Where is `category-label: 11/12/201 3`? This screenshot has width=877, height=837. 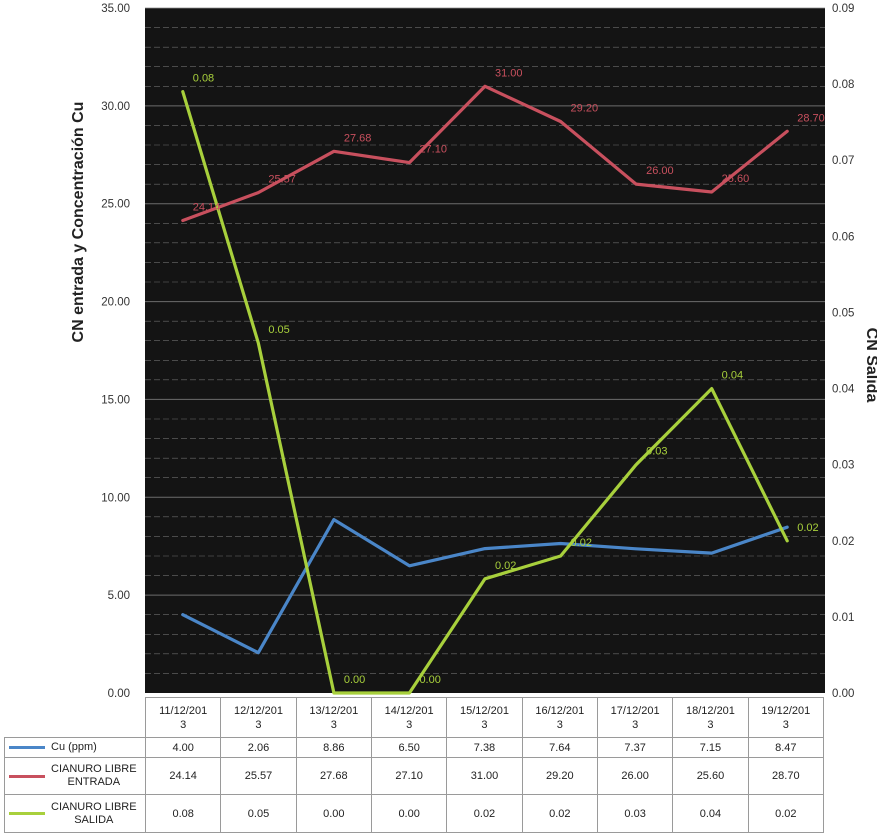 category-label: 11/12/201 3 is located at coordinates (183, 717).